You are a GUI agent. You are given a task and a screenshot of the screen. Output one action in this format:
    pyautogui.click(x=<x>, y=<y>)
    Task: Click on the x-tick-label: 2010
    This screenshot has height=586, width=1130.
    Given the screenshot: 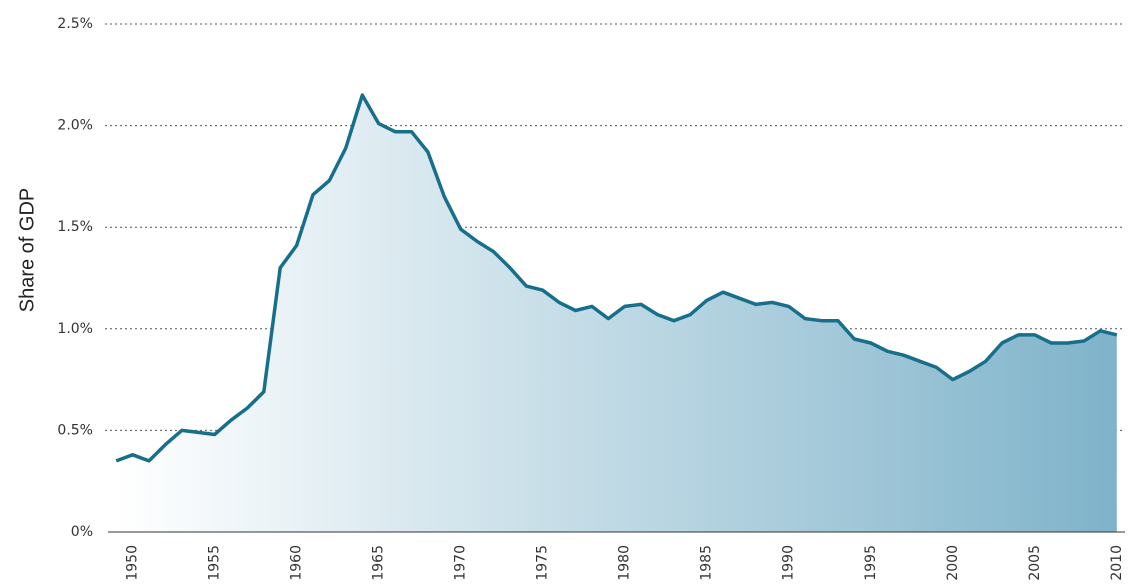 What is the action you would take?
    pyautogui.click(x=1117, y=563)
    